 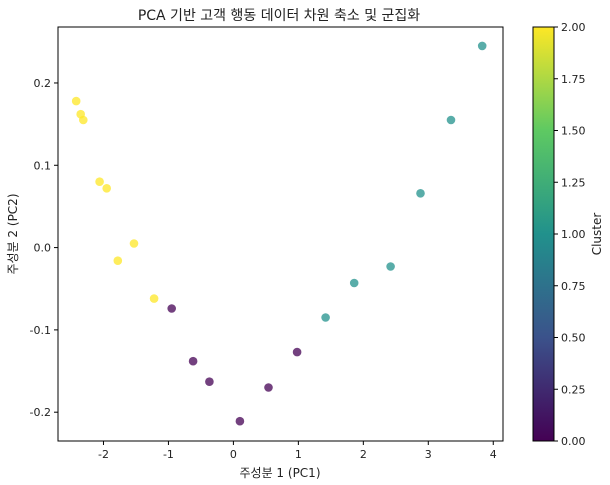 I want to click on colorbar-tick-label: 1.25, so click(x=573, y=182).